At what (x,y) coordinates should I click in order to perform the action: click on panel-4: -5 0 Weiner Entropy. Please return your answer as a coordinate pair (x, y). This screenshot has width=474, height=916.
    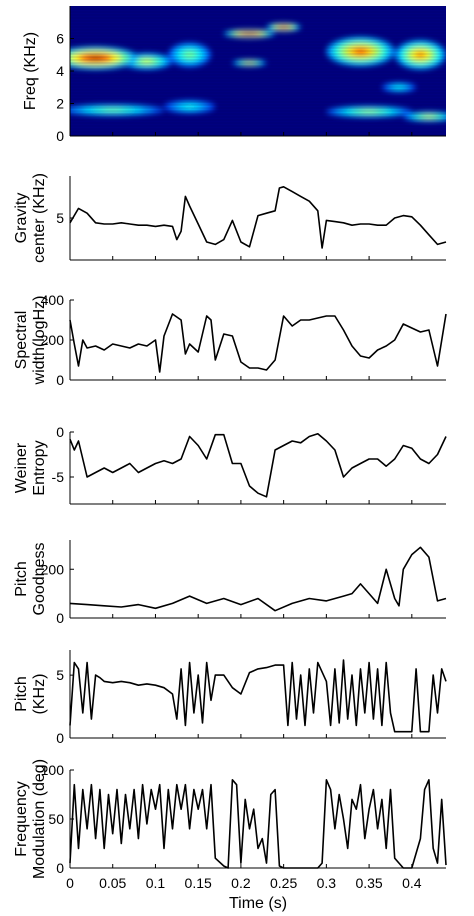
    Looking at the image, I should click on (230, 464).